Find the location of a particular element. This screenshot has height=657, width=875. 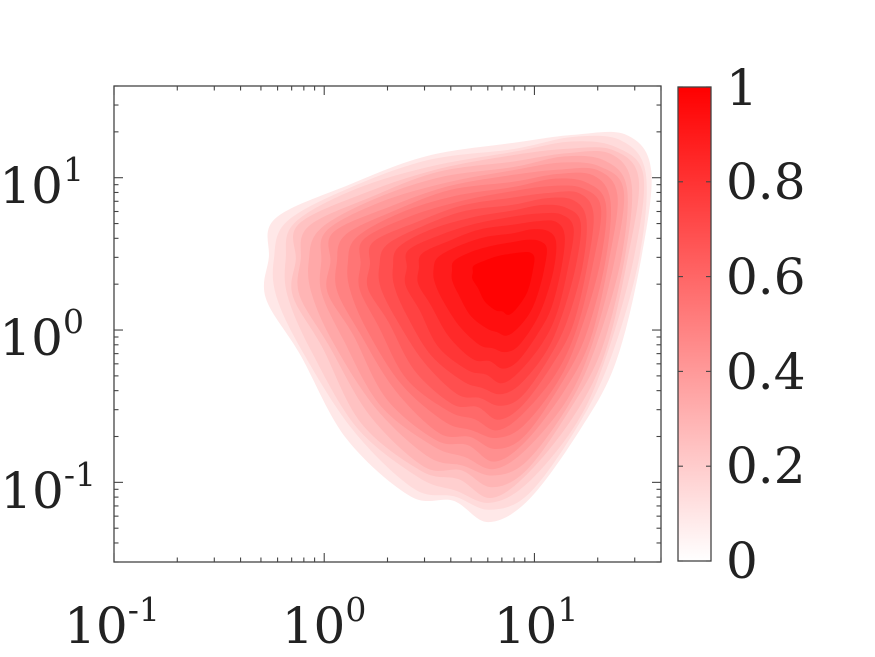

colorbar-label-4: 0.8 is located at coordinates (766, 182).